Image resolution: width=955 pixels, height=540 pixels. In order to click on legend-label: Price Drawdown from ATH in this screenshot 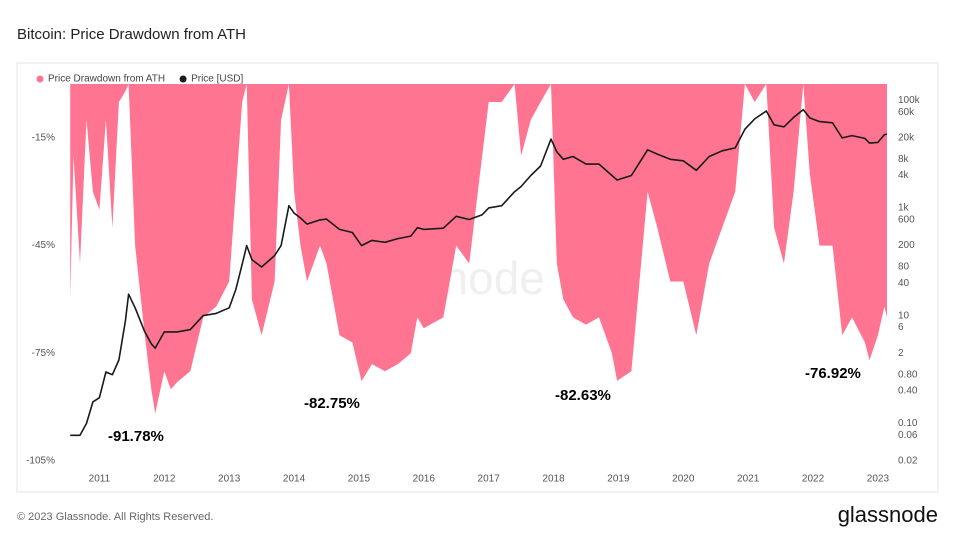, I will do `click(106, 79)`.